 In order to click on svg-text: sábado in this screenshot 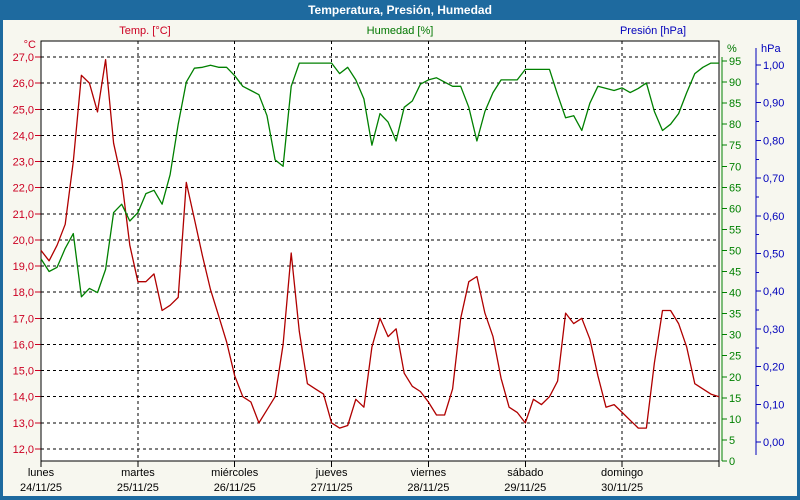, I will do `click(525, 473)`.